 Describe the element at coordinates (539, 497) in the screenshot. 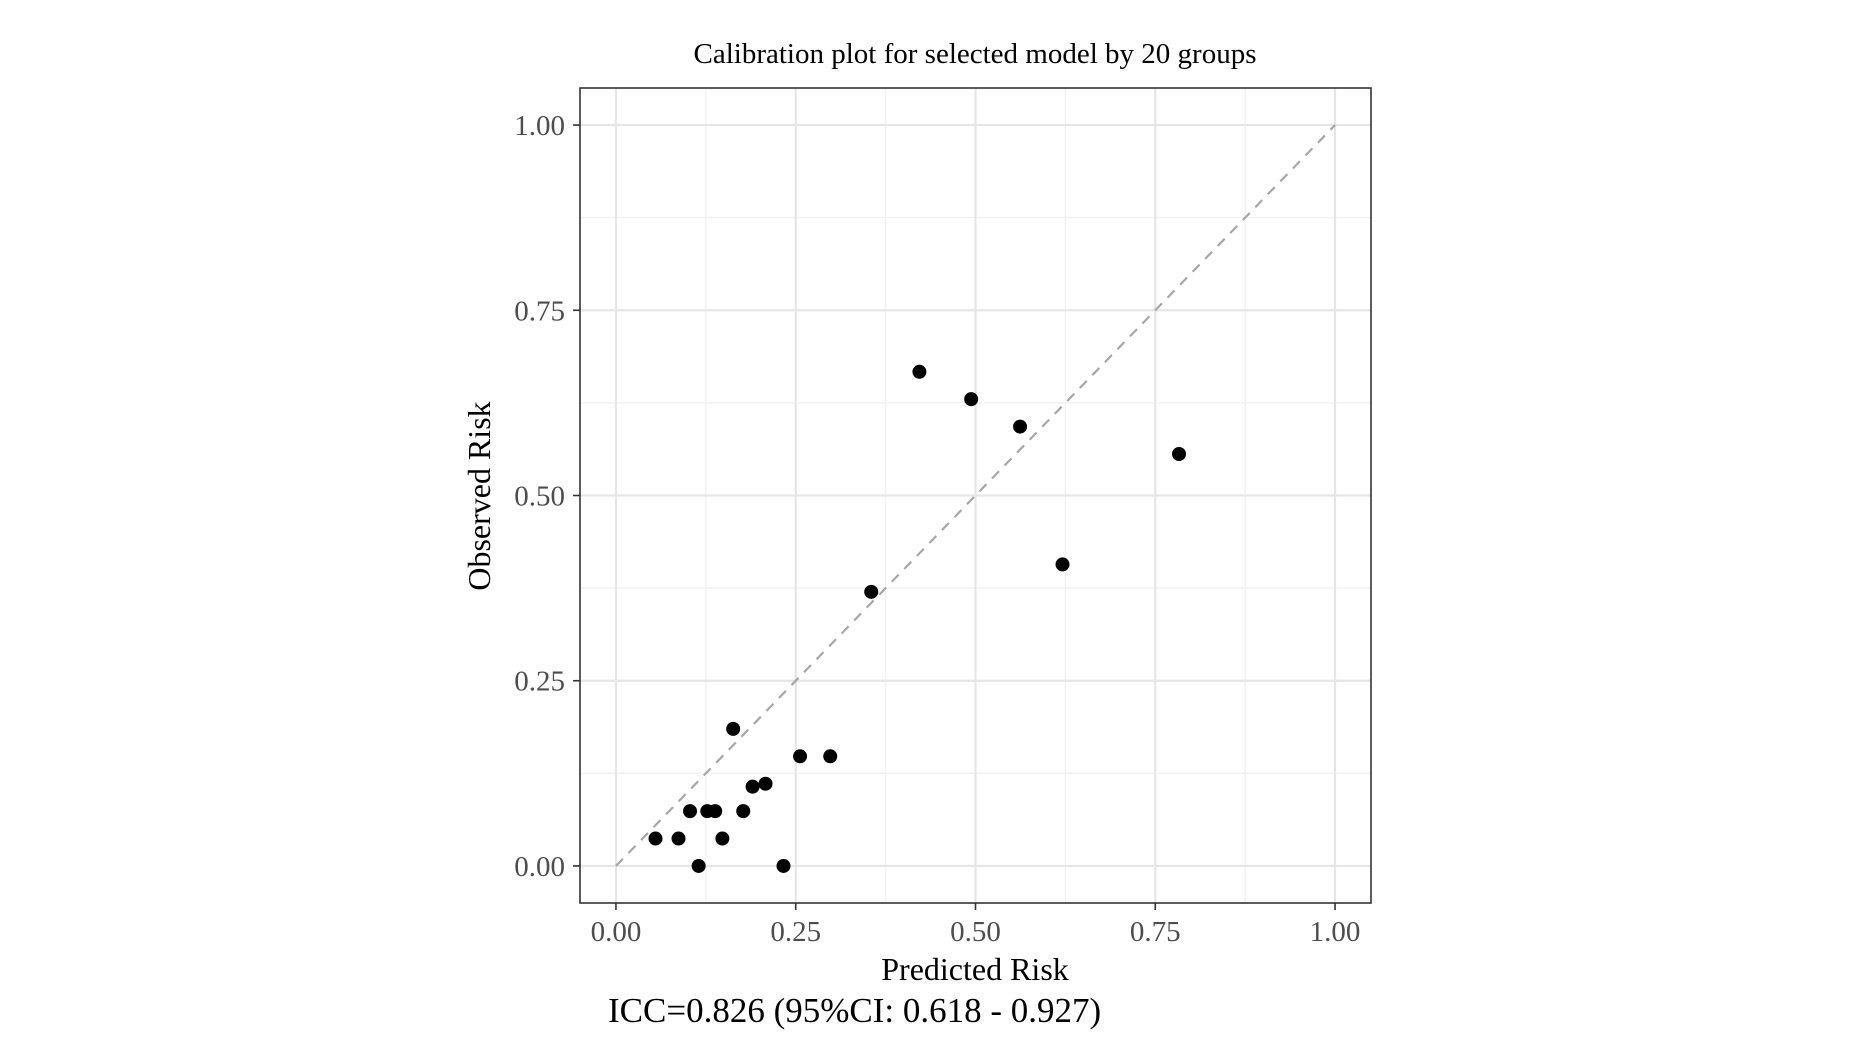

I see `y-tick-label: 0.50` at that location.